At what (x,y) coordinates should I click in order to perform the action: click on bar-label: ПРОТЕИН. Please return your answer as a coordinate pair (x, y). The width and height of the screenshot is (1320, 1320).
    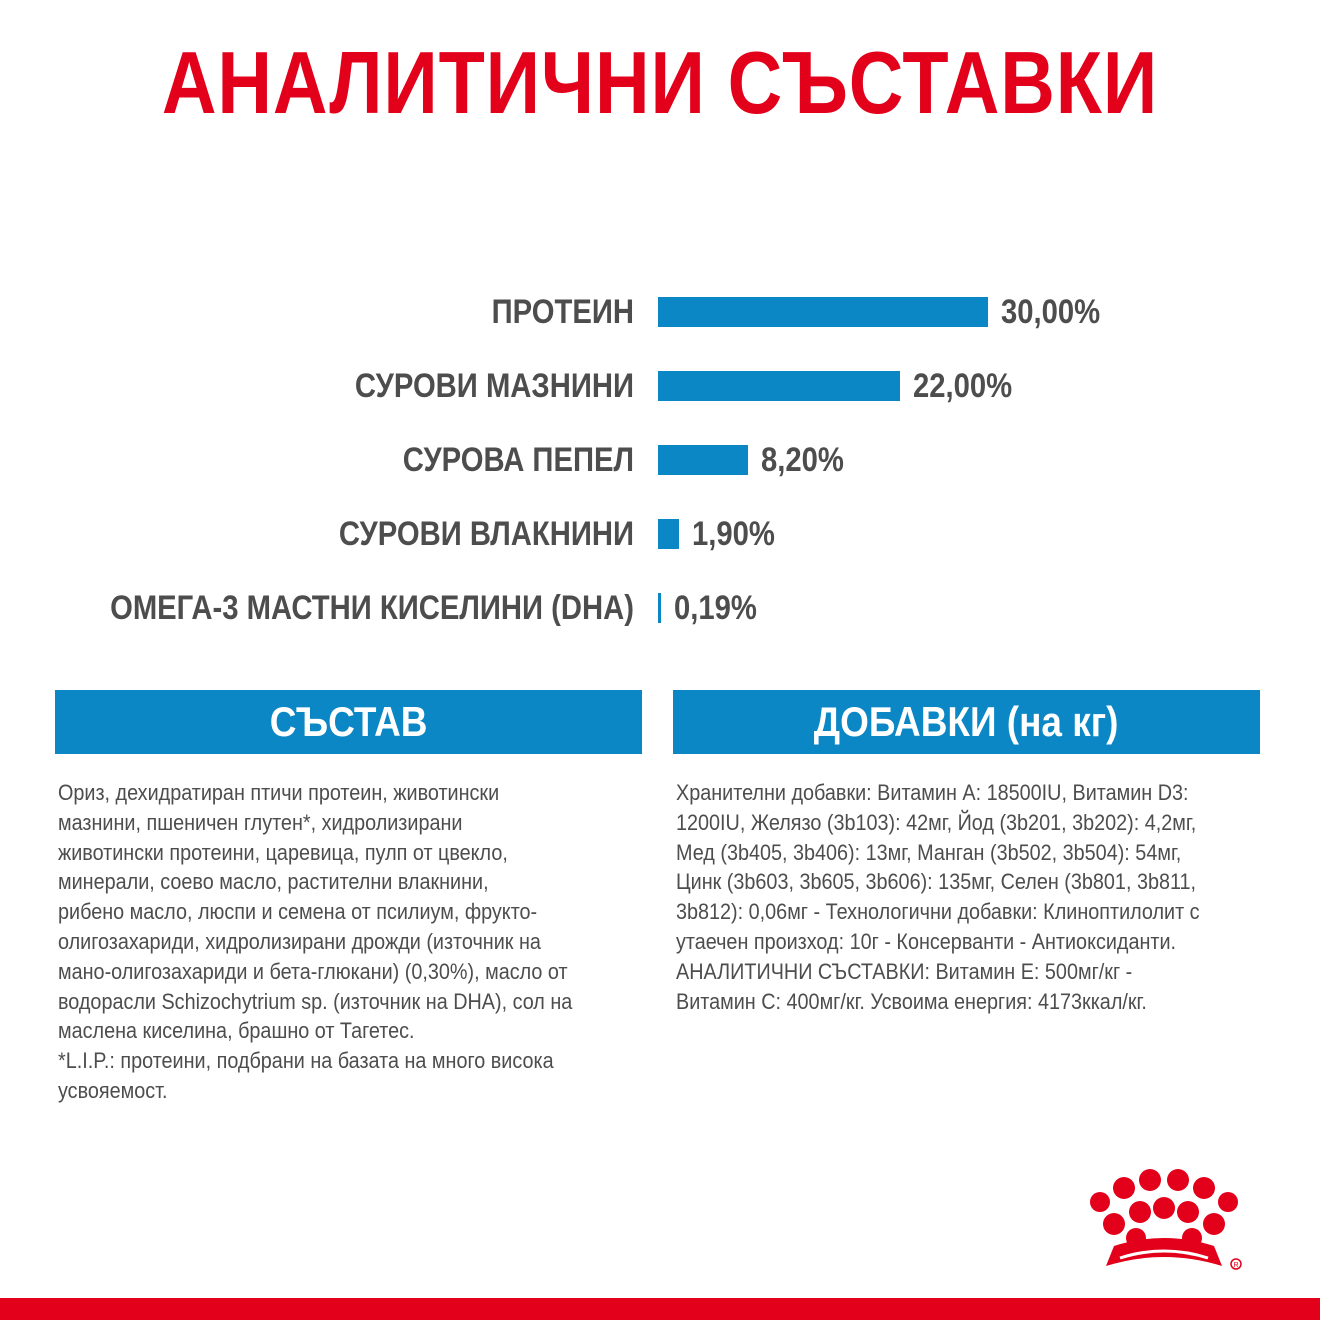
    Looking at the image, I should click on (562, 312).